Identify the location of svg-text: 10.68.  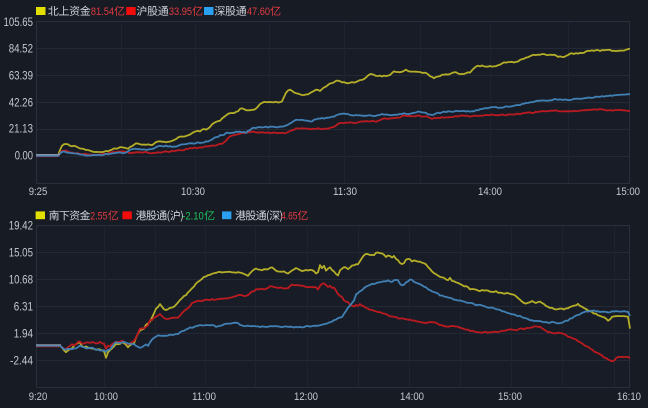
(21, 281).